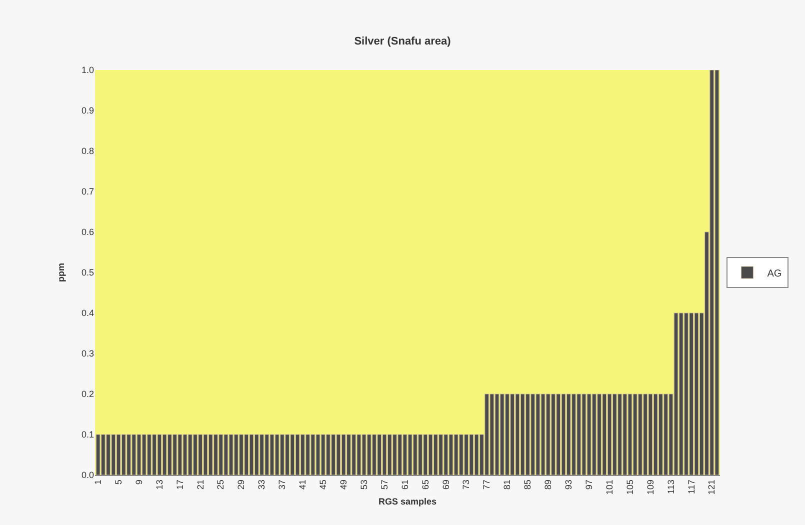 This screenshot has width=805, height=525. Describe the element at coordinates (569, 485) in the screenshot. I see `x-tick-label: 93` at that location.